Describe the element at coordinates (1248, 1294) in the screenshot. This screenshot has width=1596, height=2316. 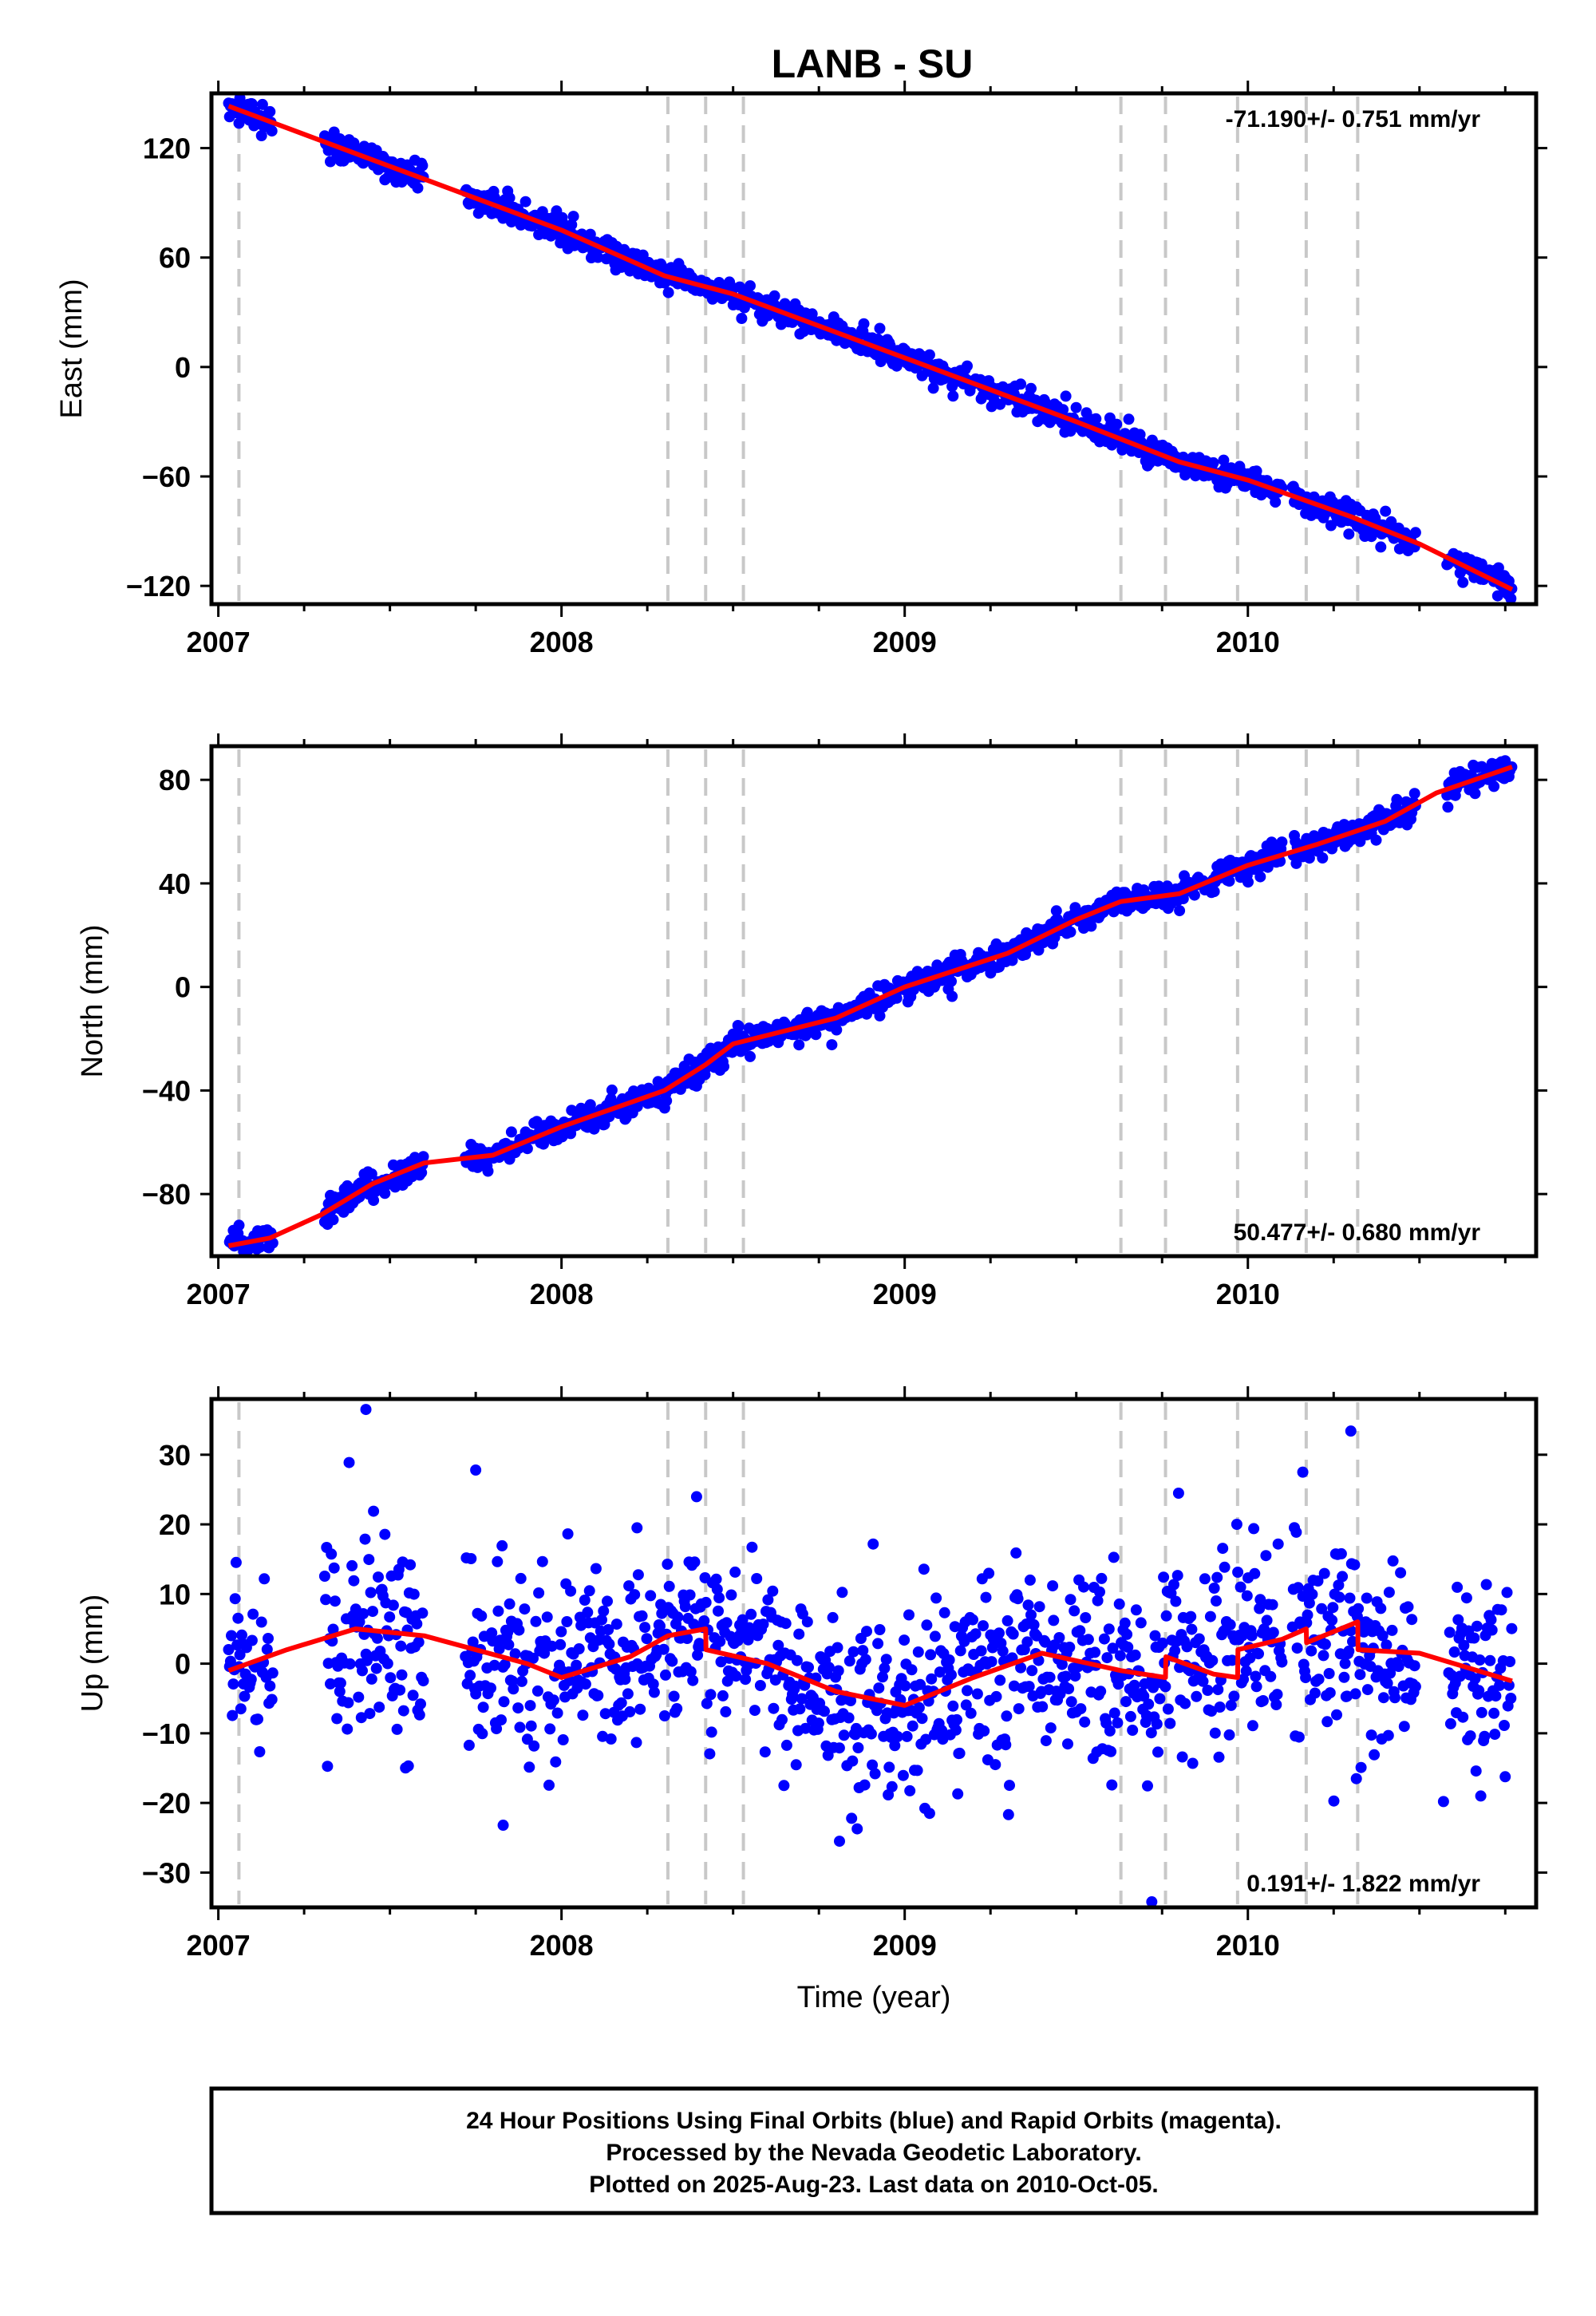
I see `north-x-tick-label: 2010` at that location.